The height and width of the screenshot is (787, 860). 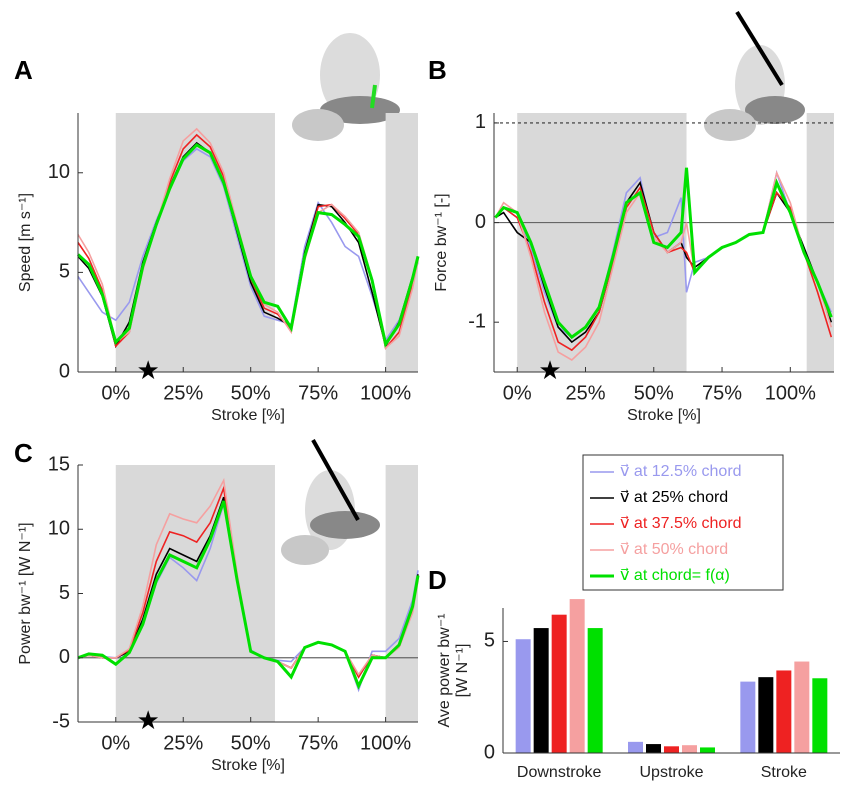 What do you see at coordinates (462, 671) in the screenshot?
I see `y-axis-label: [W N⁻¹]` at bounding box center [462, 671].